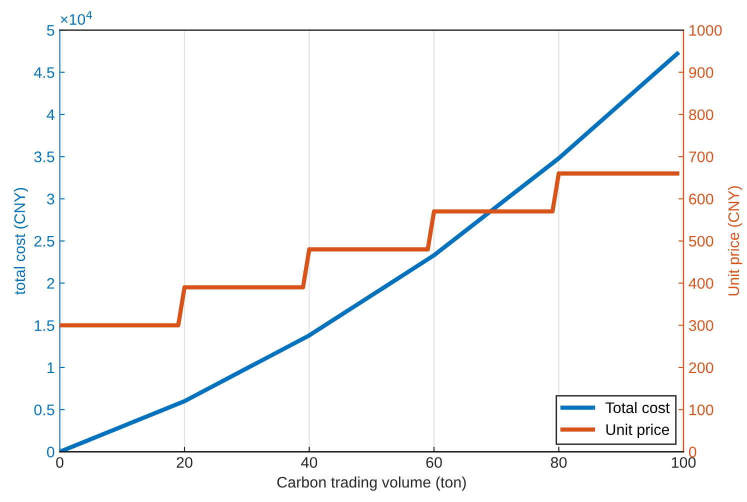 This screenshot has height=502, width=747. Describe the element at coordinates (44, 325) in the screenshot. I see `y-tick-label: 1.5` at that location.